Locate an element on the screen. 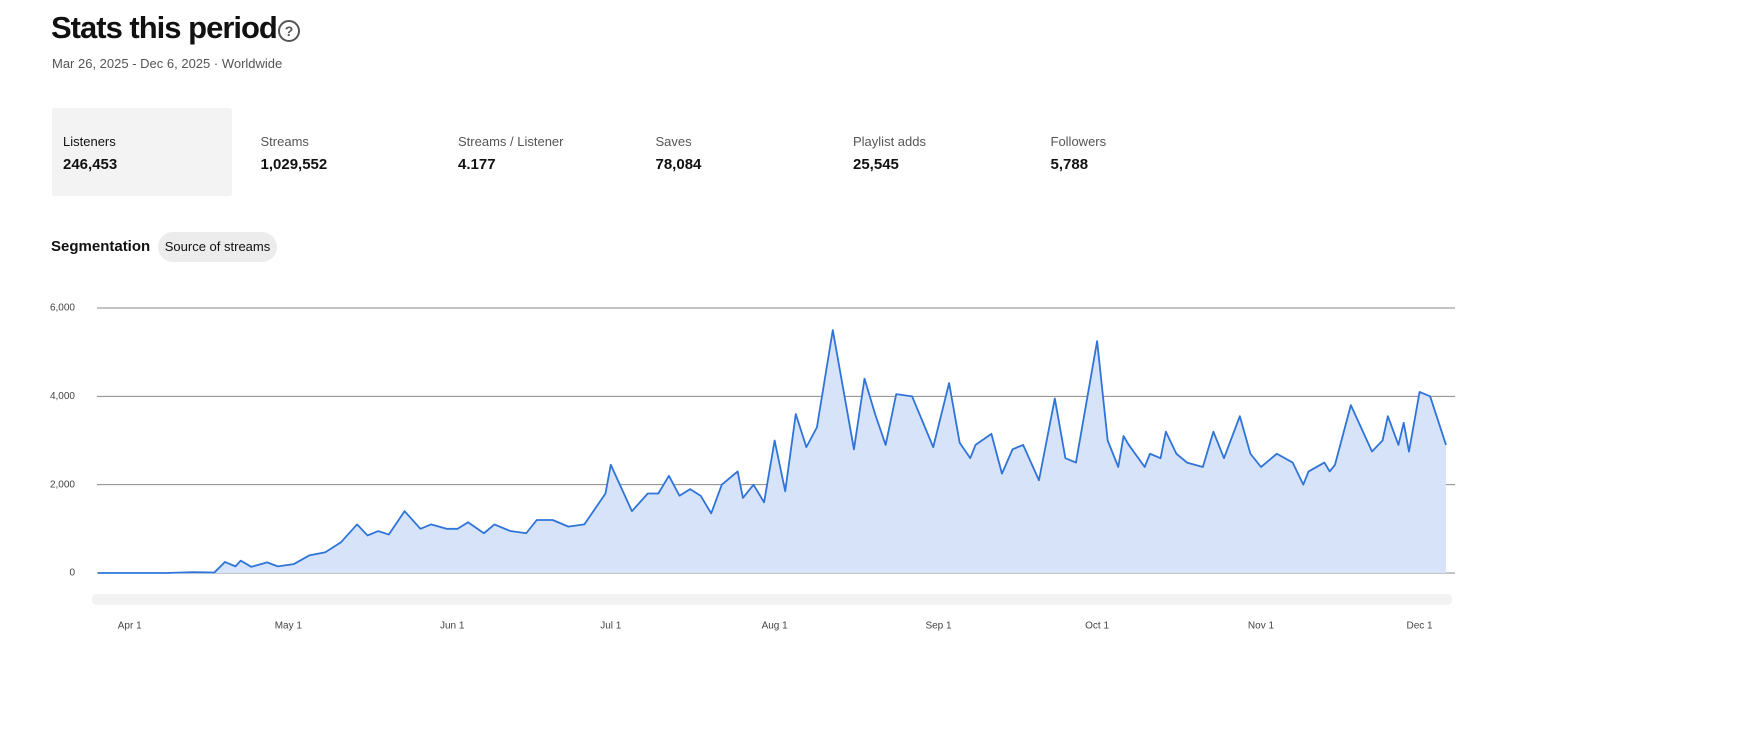 This screenshot has height=744, width=1748. y-tick-label: 0 is located at coordinates (72, 573).